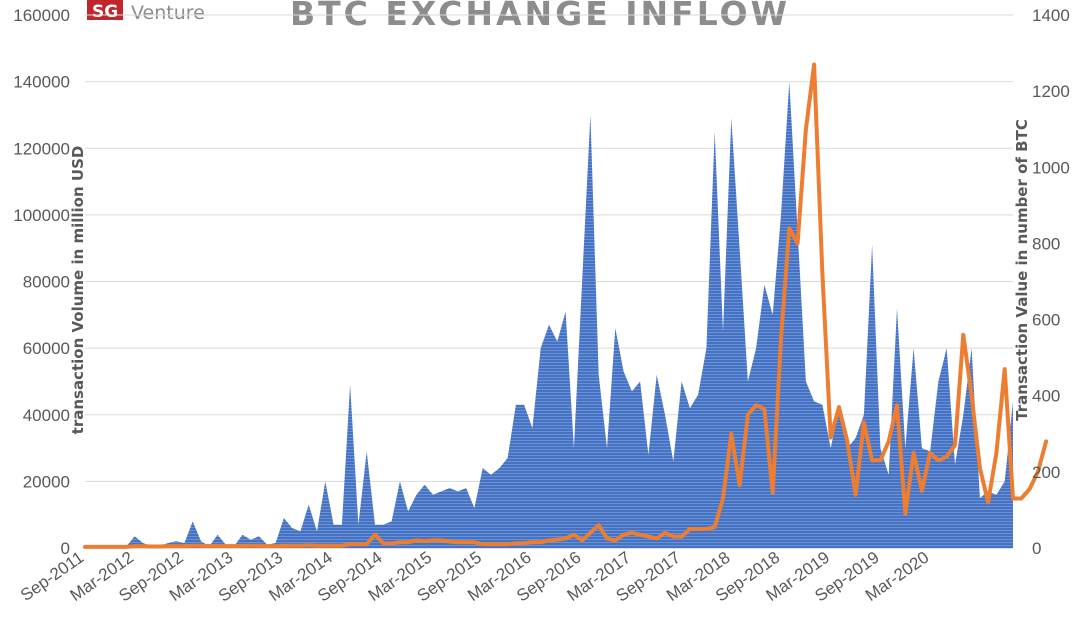  Describe the element at coordinates (168, 13) in the screenshot. I see `logo-text: Venture` at that location.